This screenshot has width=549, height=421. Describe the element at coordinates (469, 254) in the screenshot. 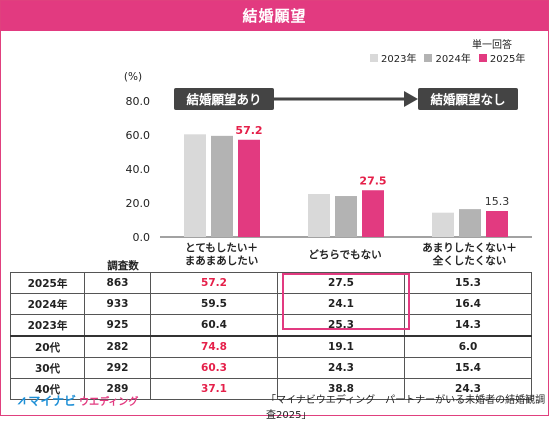

I see `category-header-not-want: あまりしたくない＋ 全くしたくない` at that location.